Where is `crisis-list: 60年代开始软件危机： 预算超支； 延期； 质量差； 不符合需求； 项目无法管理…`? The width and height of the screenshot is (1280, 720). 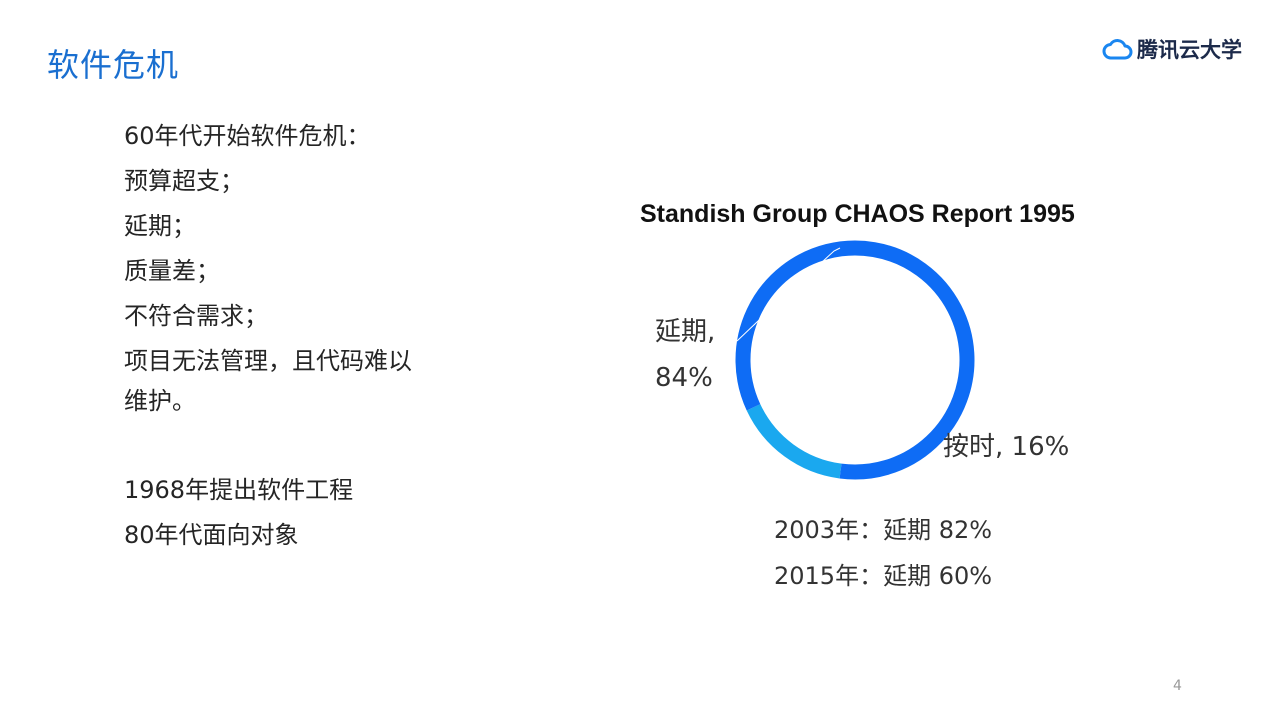 crisis-list: 60年代开始软件危机： 预算超支； 延期； 质量差； 不符合需求； 项目无法管理… is located at coordinates (279, 271).